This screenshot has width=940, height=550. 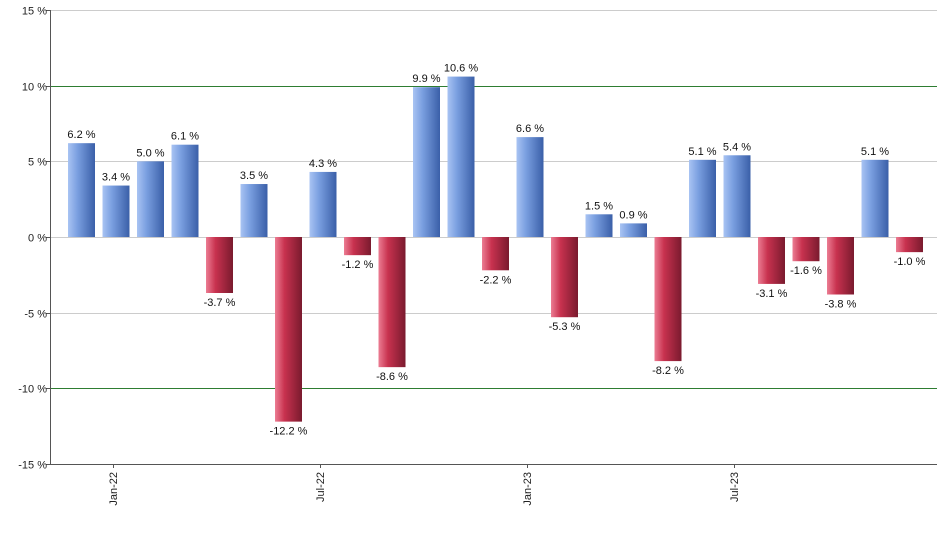 What do you see at coordinates (34, 12) in the screenshot?
I see `y-tick-label: 15 %` at bounding box center [34, 12].